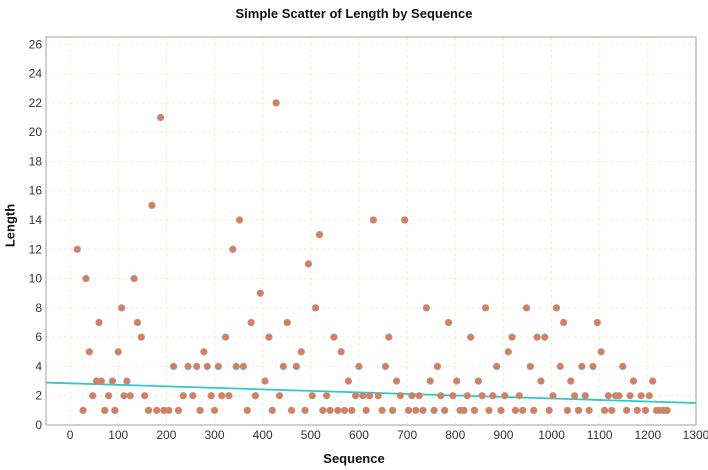 The height and width of the screenshot is (470, 708). Describe the element at coordinates (36, 279) in the screenshot. I see `y-tick-label: 10` at that location.